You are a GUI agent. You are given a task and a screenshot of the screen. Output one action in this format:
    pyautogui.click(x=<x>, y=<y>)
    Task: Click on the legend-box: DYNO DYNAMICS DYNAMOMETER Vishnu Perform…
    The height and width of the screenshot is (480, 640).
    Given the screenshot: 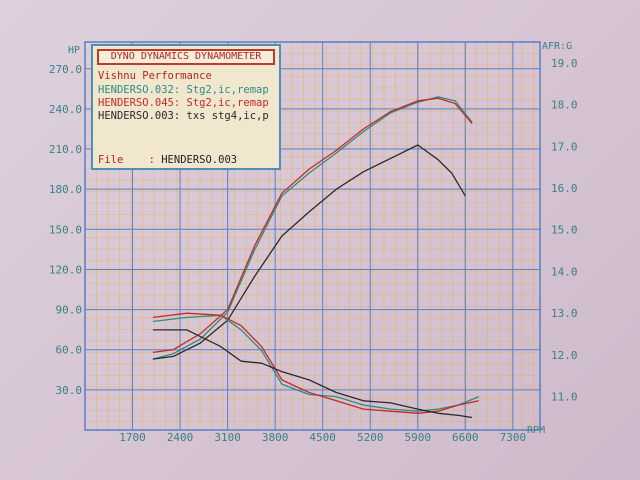 What is the action you would take?
    pyautogui.click(x=186, y=107)
    